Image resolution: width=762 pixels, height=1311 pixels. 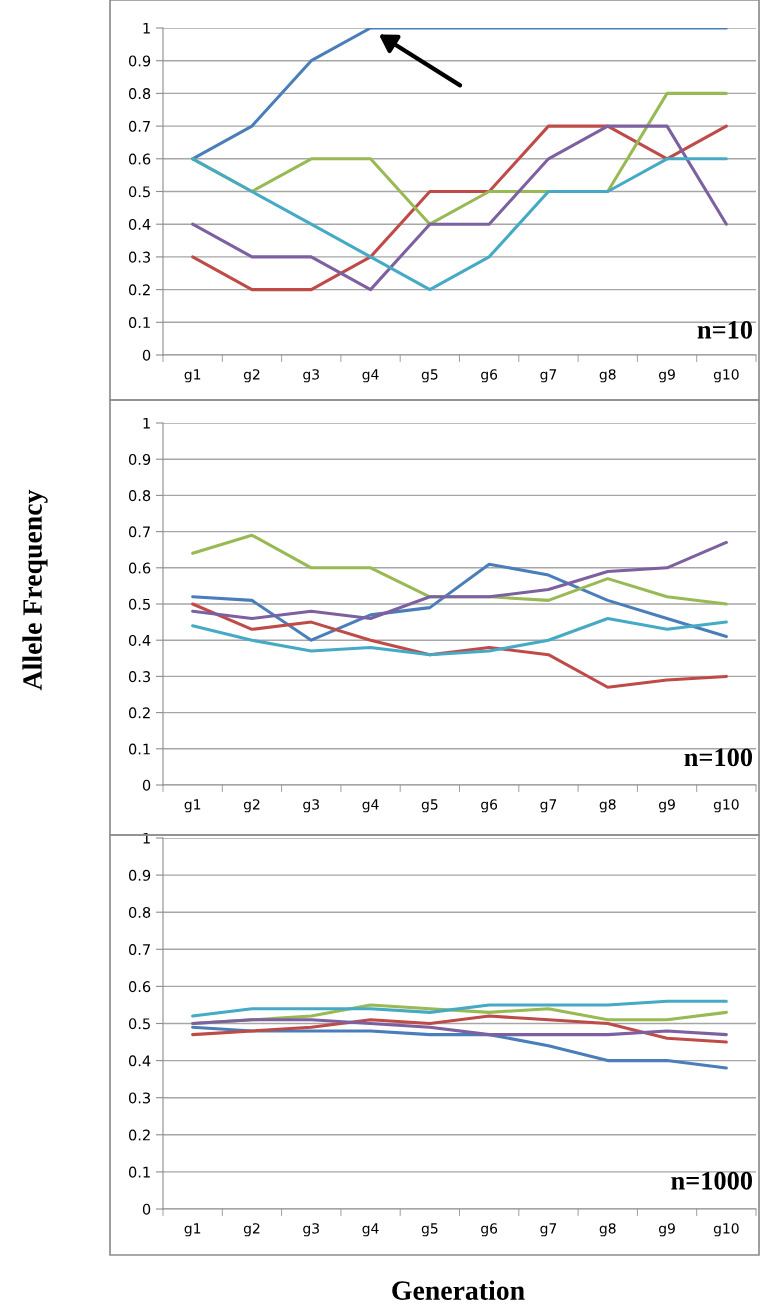 What do you see at coordinates (718, 757) in the screenshot?
I see `annotation: n=100` at bounding box center [718, 757].